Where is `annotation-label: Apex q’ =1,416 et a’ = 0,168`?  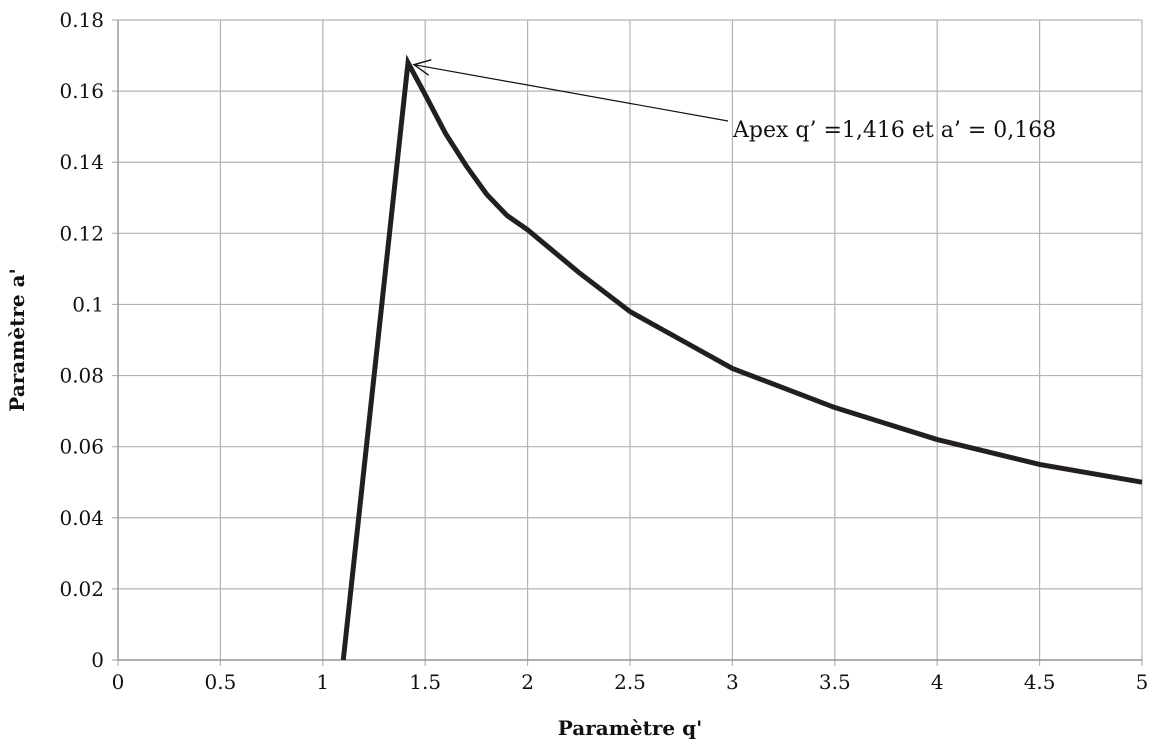
annotation-label: Apex q’ =1,416 et a’ = 0,168 is located at coordinates (894, 130).